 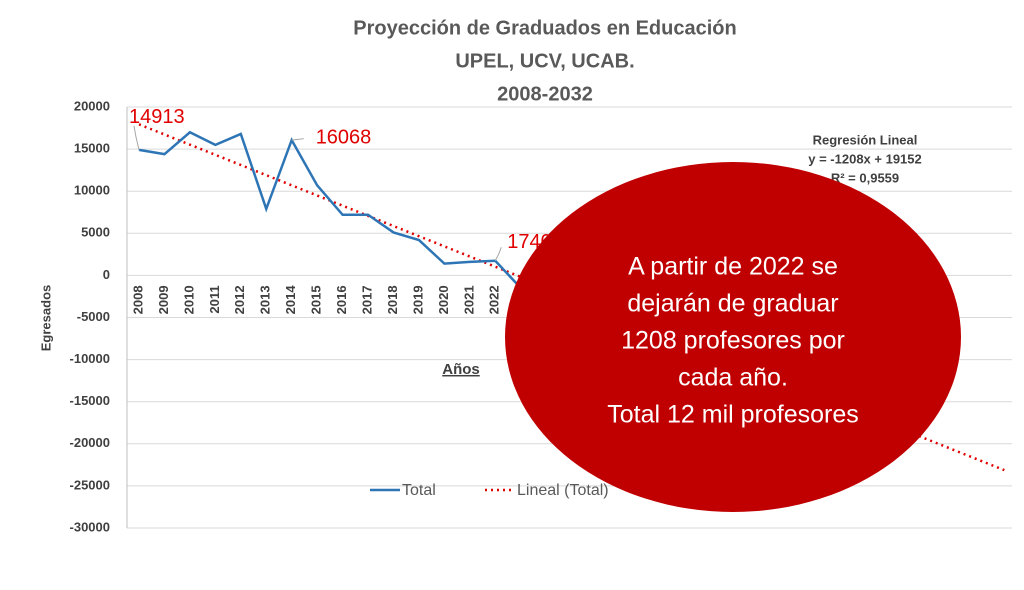 I want to click on x-tick-label: 2018, so click(x=392, y=299).